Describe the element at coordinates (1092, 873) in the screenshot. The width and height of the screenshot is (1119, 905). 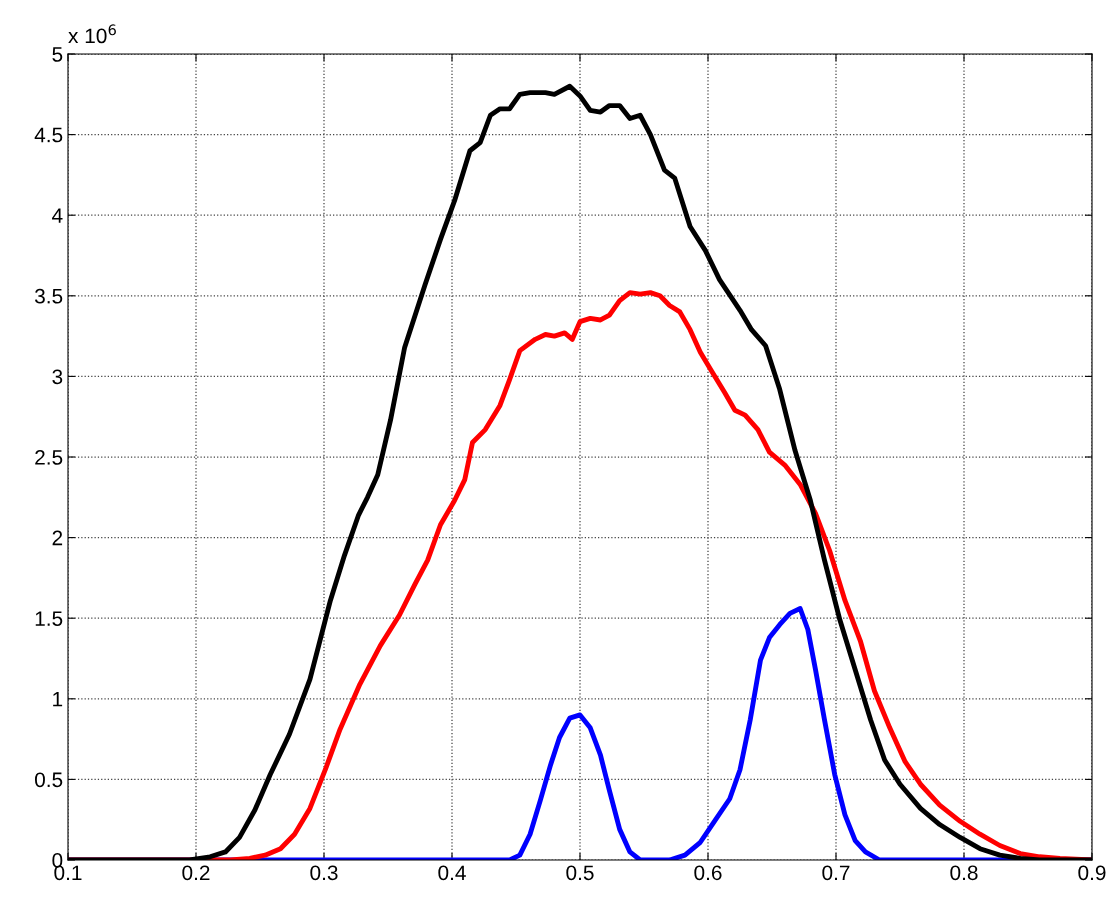
I see `x-tick-label: 0.9` at that location.